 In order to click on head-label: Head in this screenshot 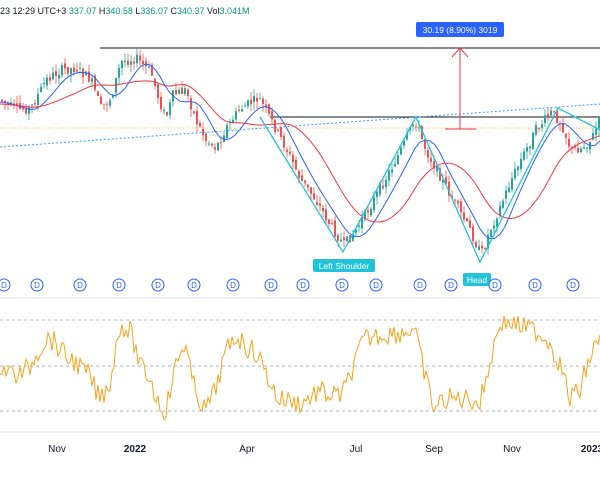, I will do `click(477, 279)`.